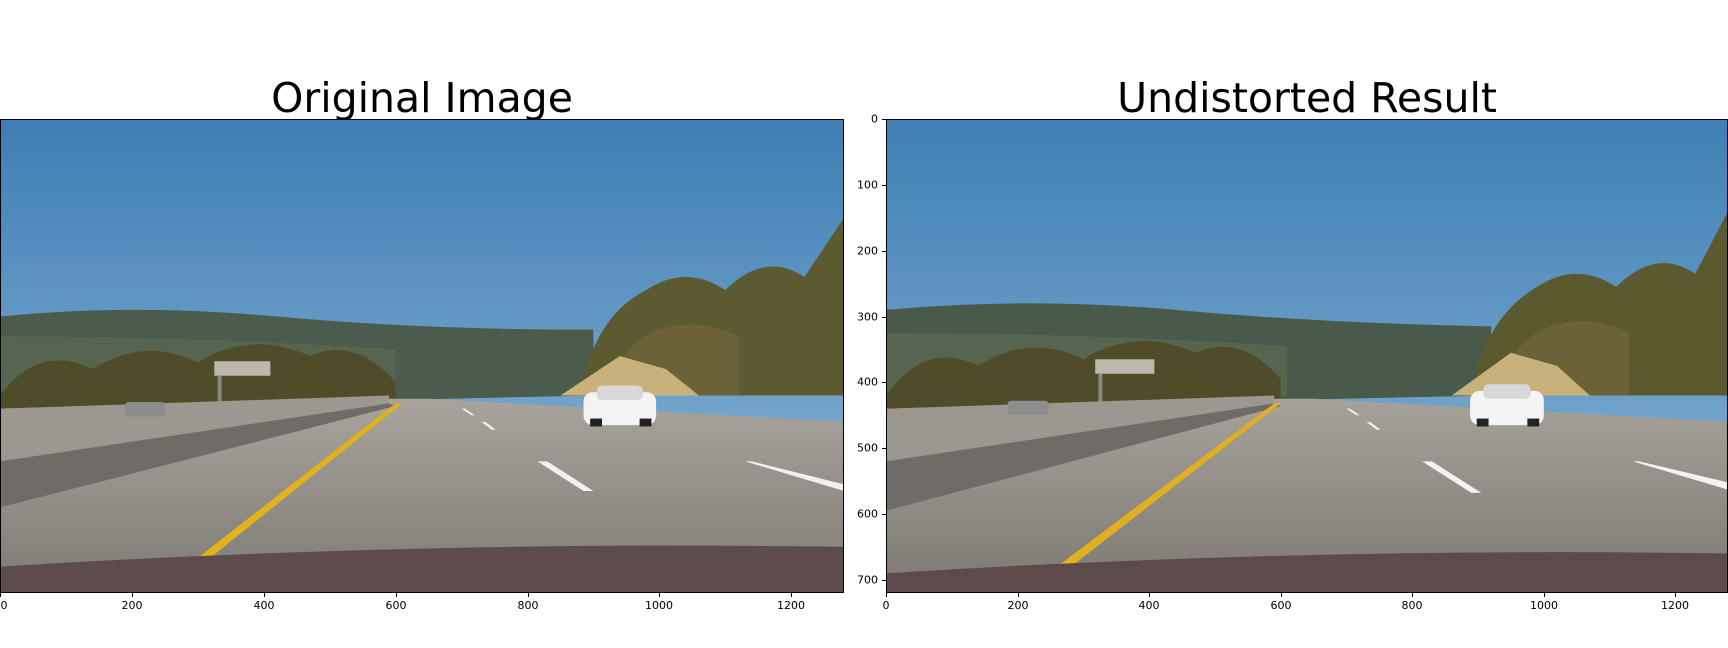 The width and height of the screenshot is (1728, 648). Describe the element at coordinates (396, 605) in the screenshot. I see `x-tick-label-original: 600` at that location.